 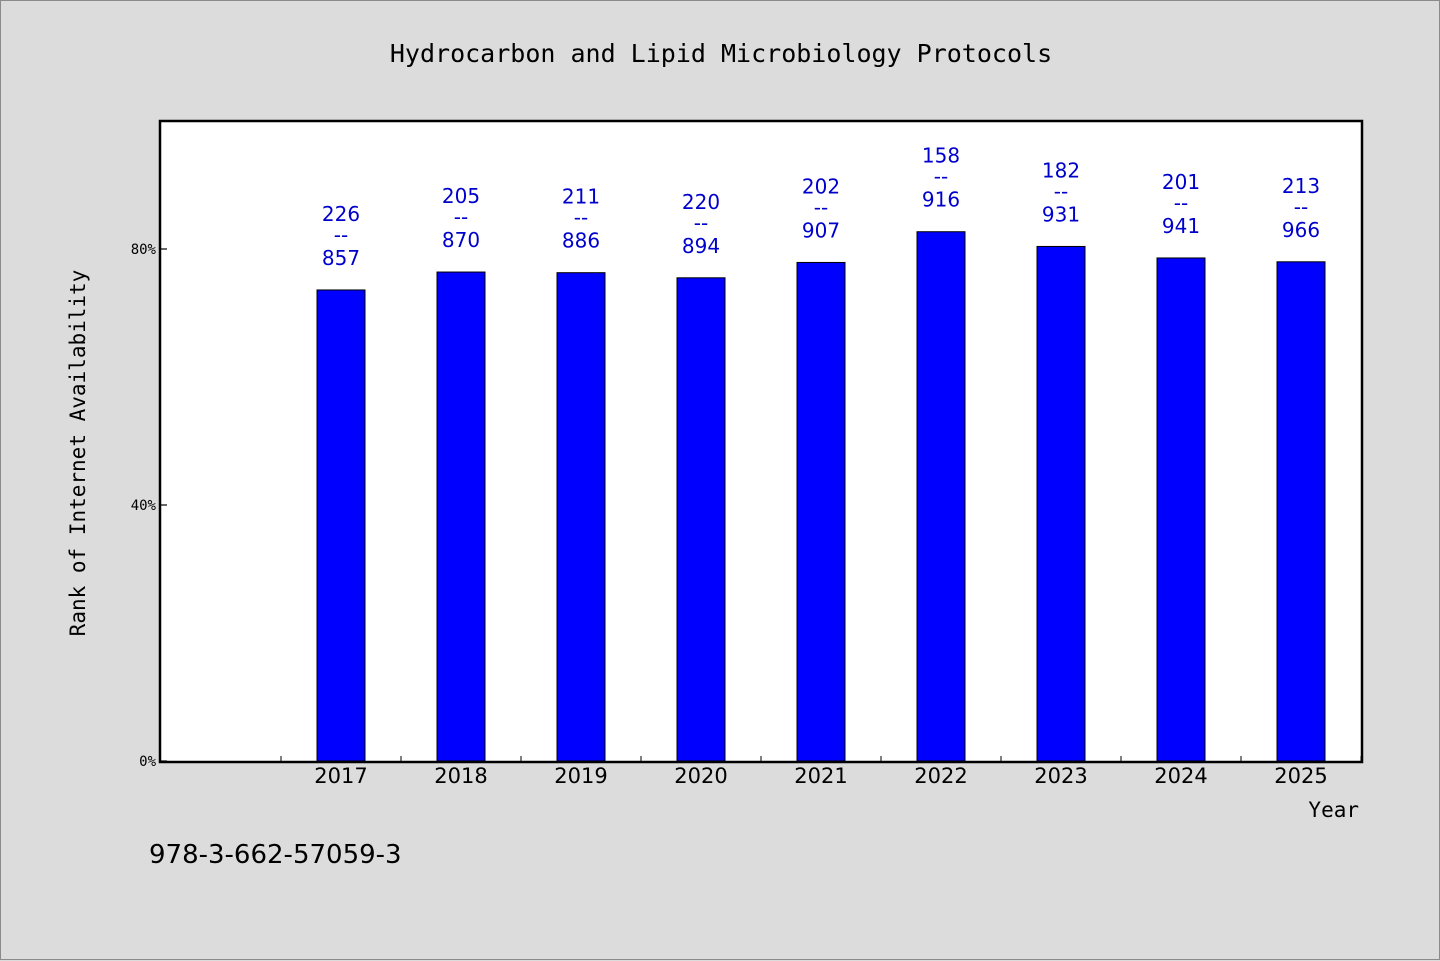 I want to click on bar-2018, so click(x=461, y=516).